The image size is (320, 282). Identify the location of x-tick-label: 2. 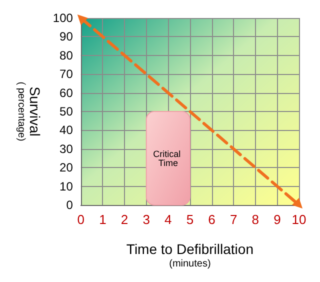
(124, 219).